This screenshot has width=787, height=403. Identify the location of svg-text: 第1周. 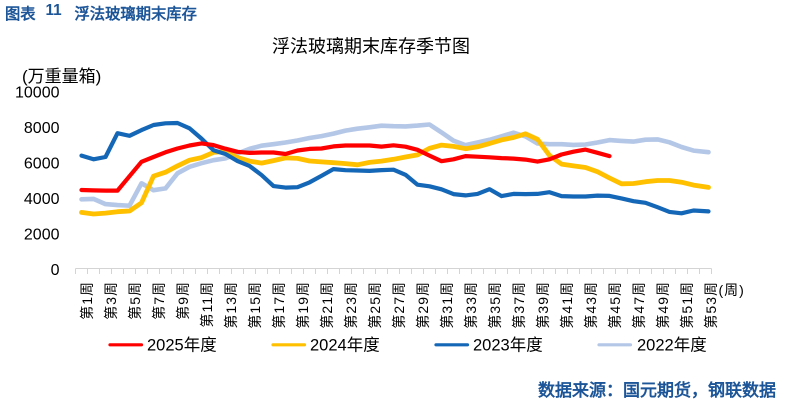
(87, 300).